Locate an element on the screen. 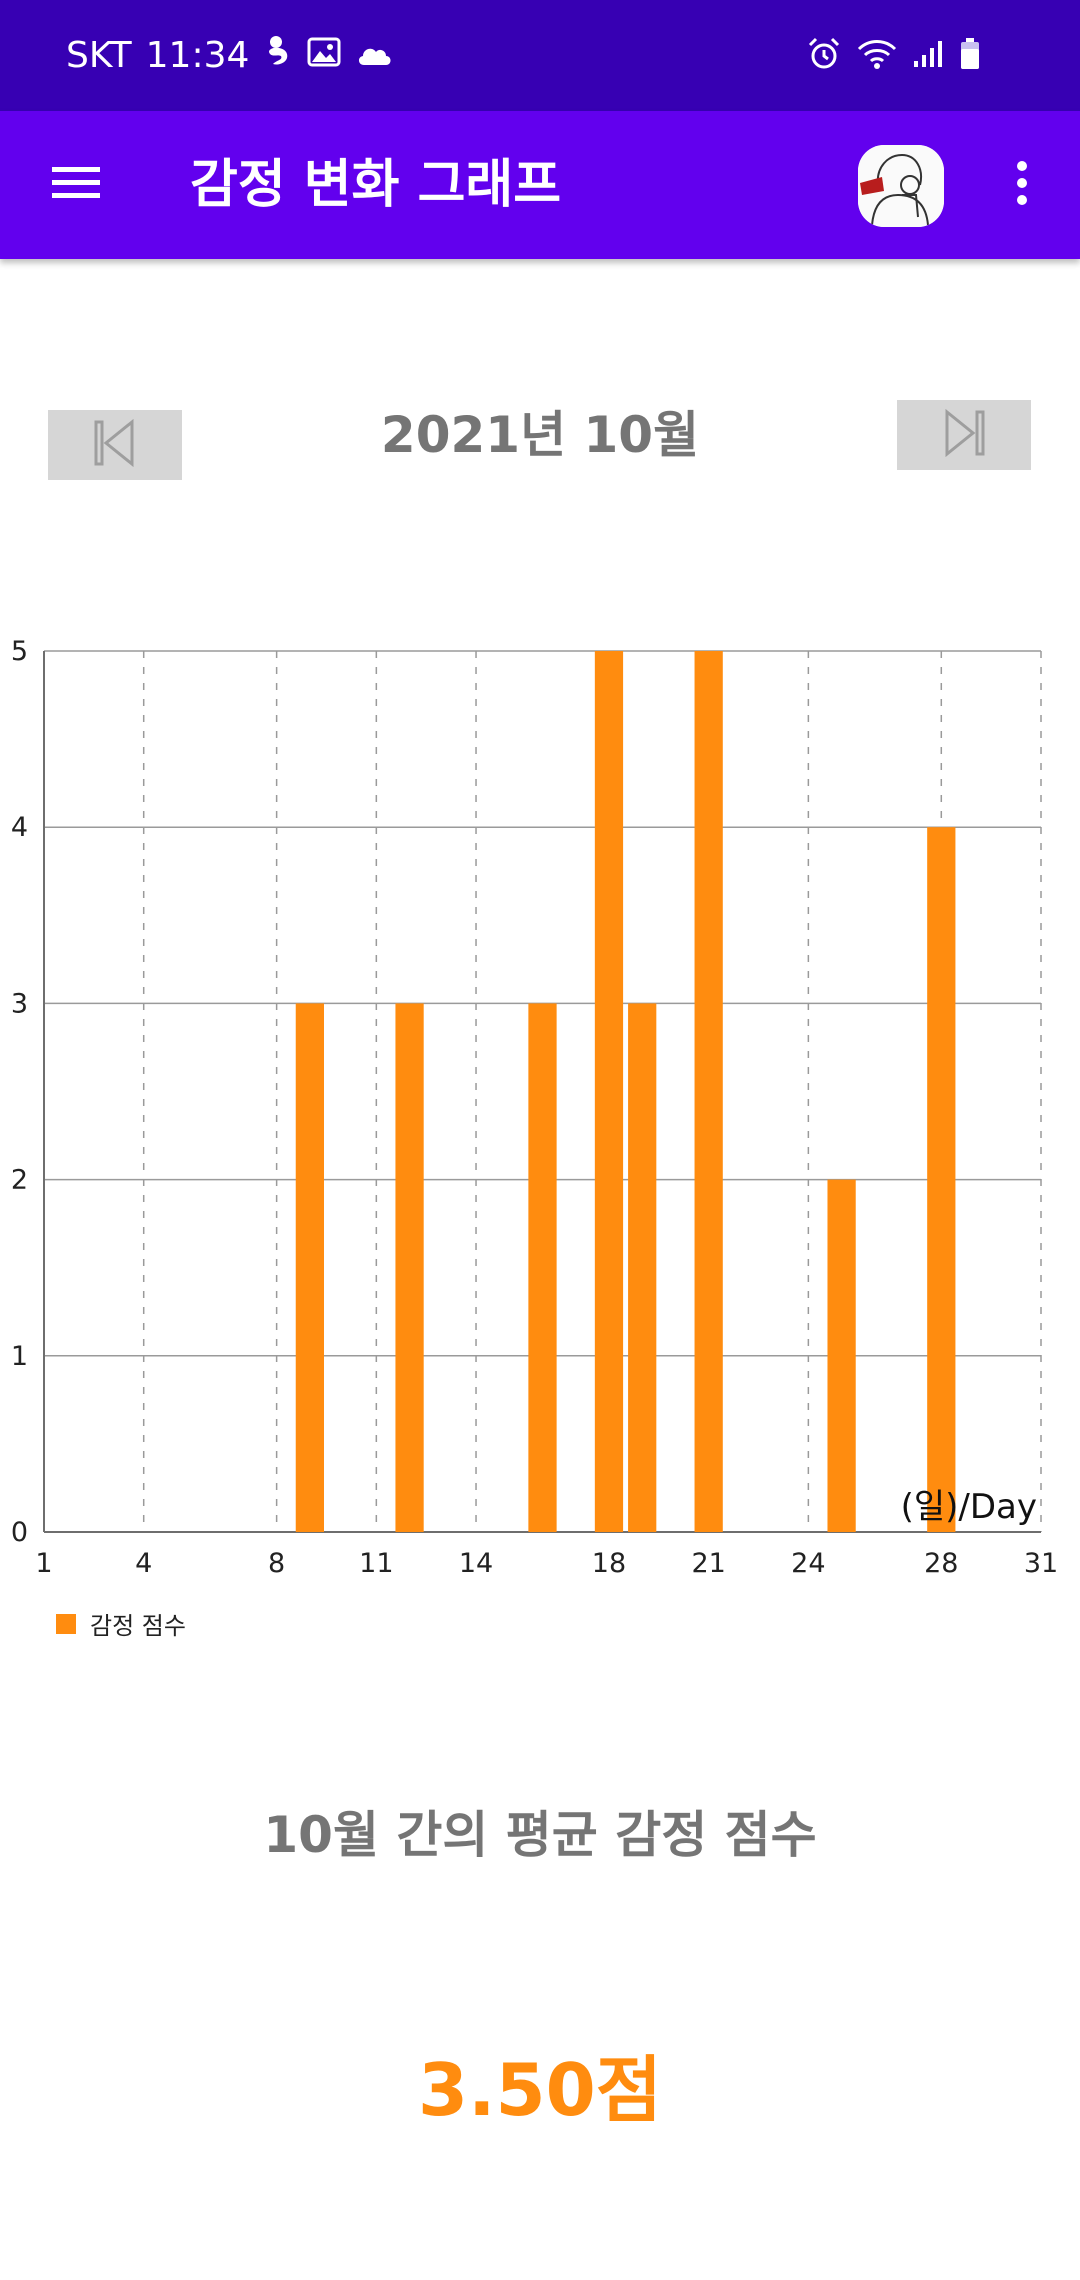 Image resolution: width=1080 pixels, height=2280 pixels. y-tick-label: 4 is located at coordinates (19, 827).